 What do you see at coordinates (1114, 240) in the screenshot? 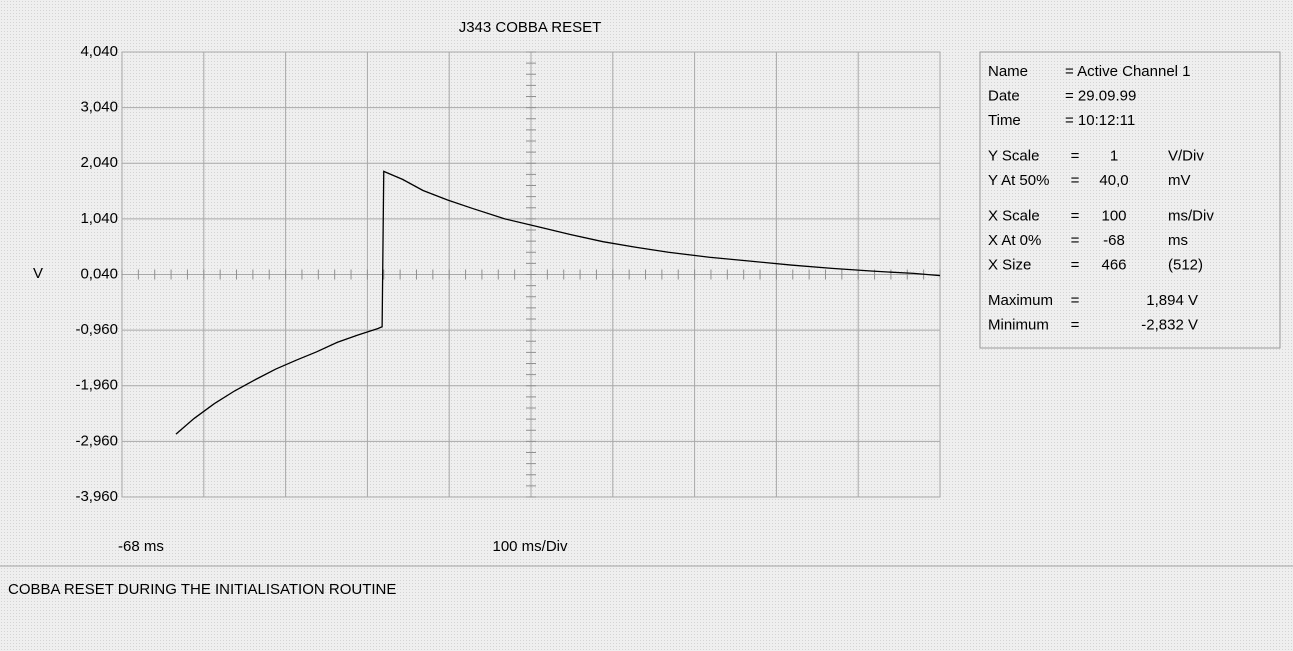
I see `info-text: -68` at bounding box center [1114, 240].